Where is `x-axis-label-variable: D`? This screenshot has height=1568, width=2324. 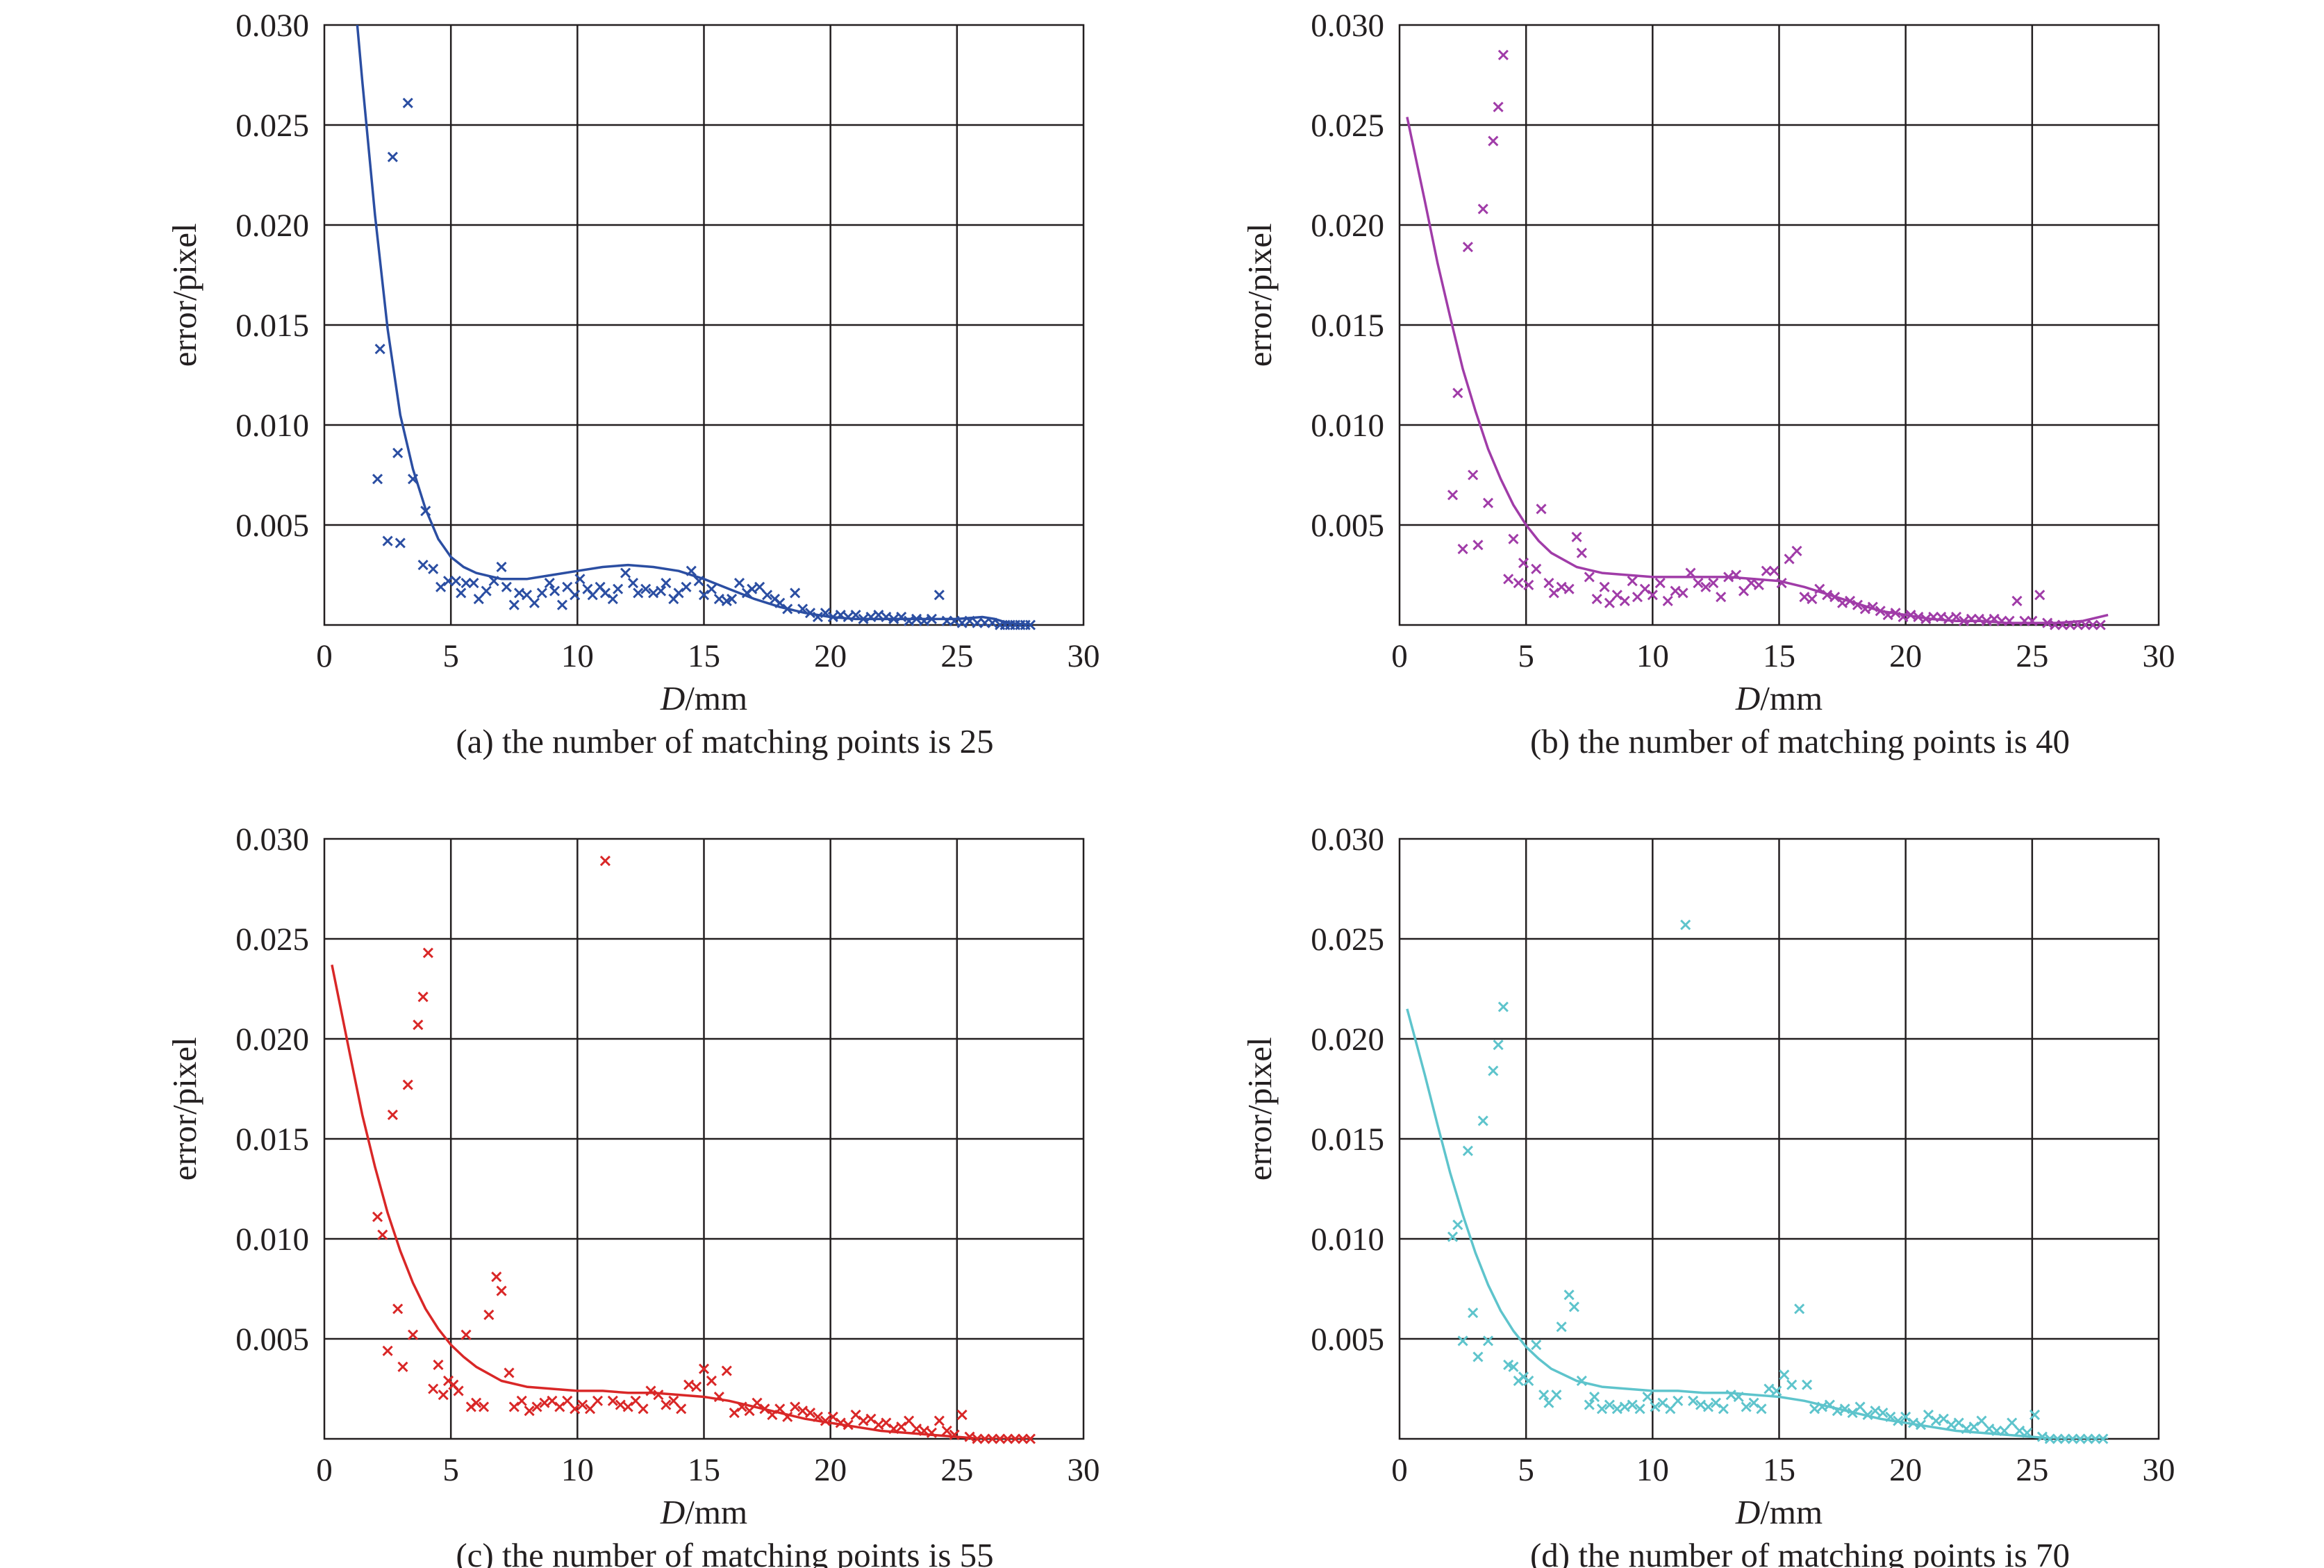 x-axis-label-variable: D is located at coordinates (672, 698).